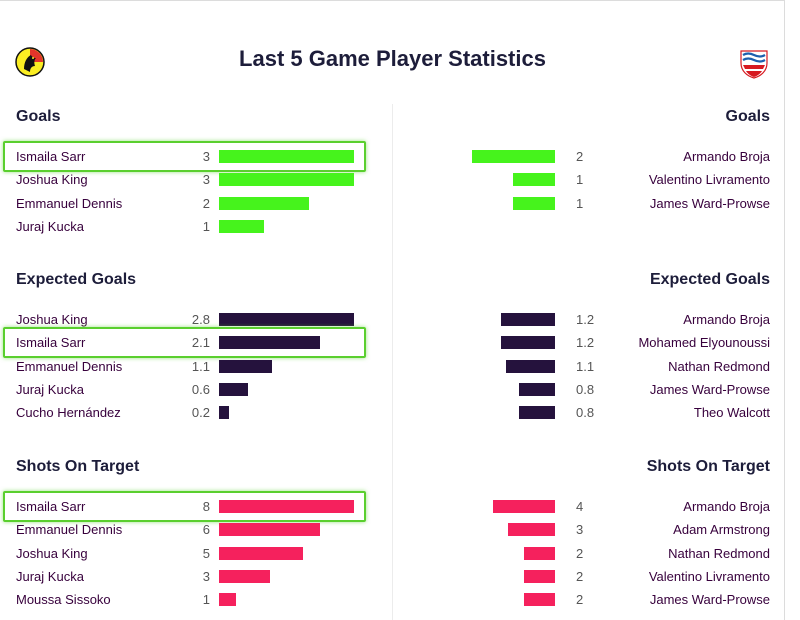  What do you see at coordinates (200, 343) in the screenshot?
I see `stat-value: 2.1` at bounding box center [200, 343].